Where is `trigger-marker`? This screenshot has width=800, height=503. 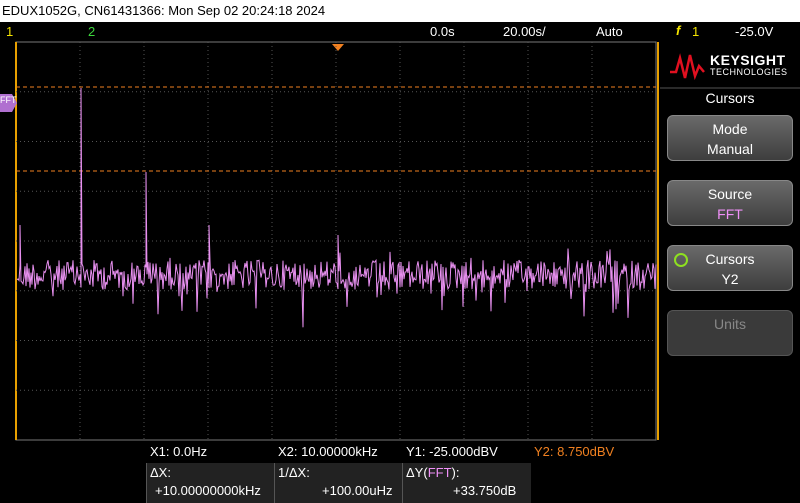
trigger-marker is located at coordinates (338, 47).